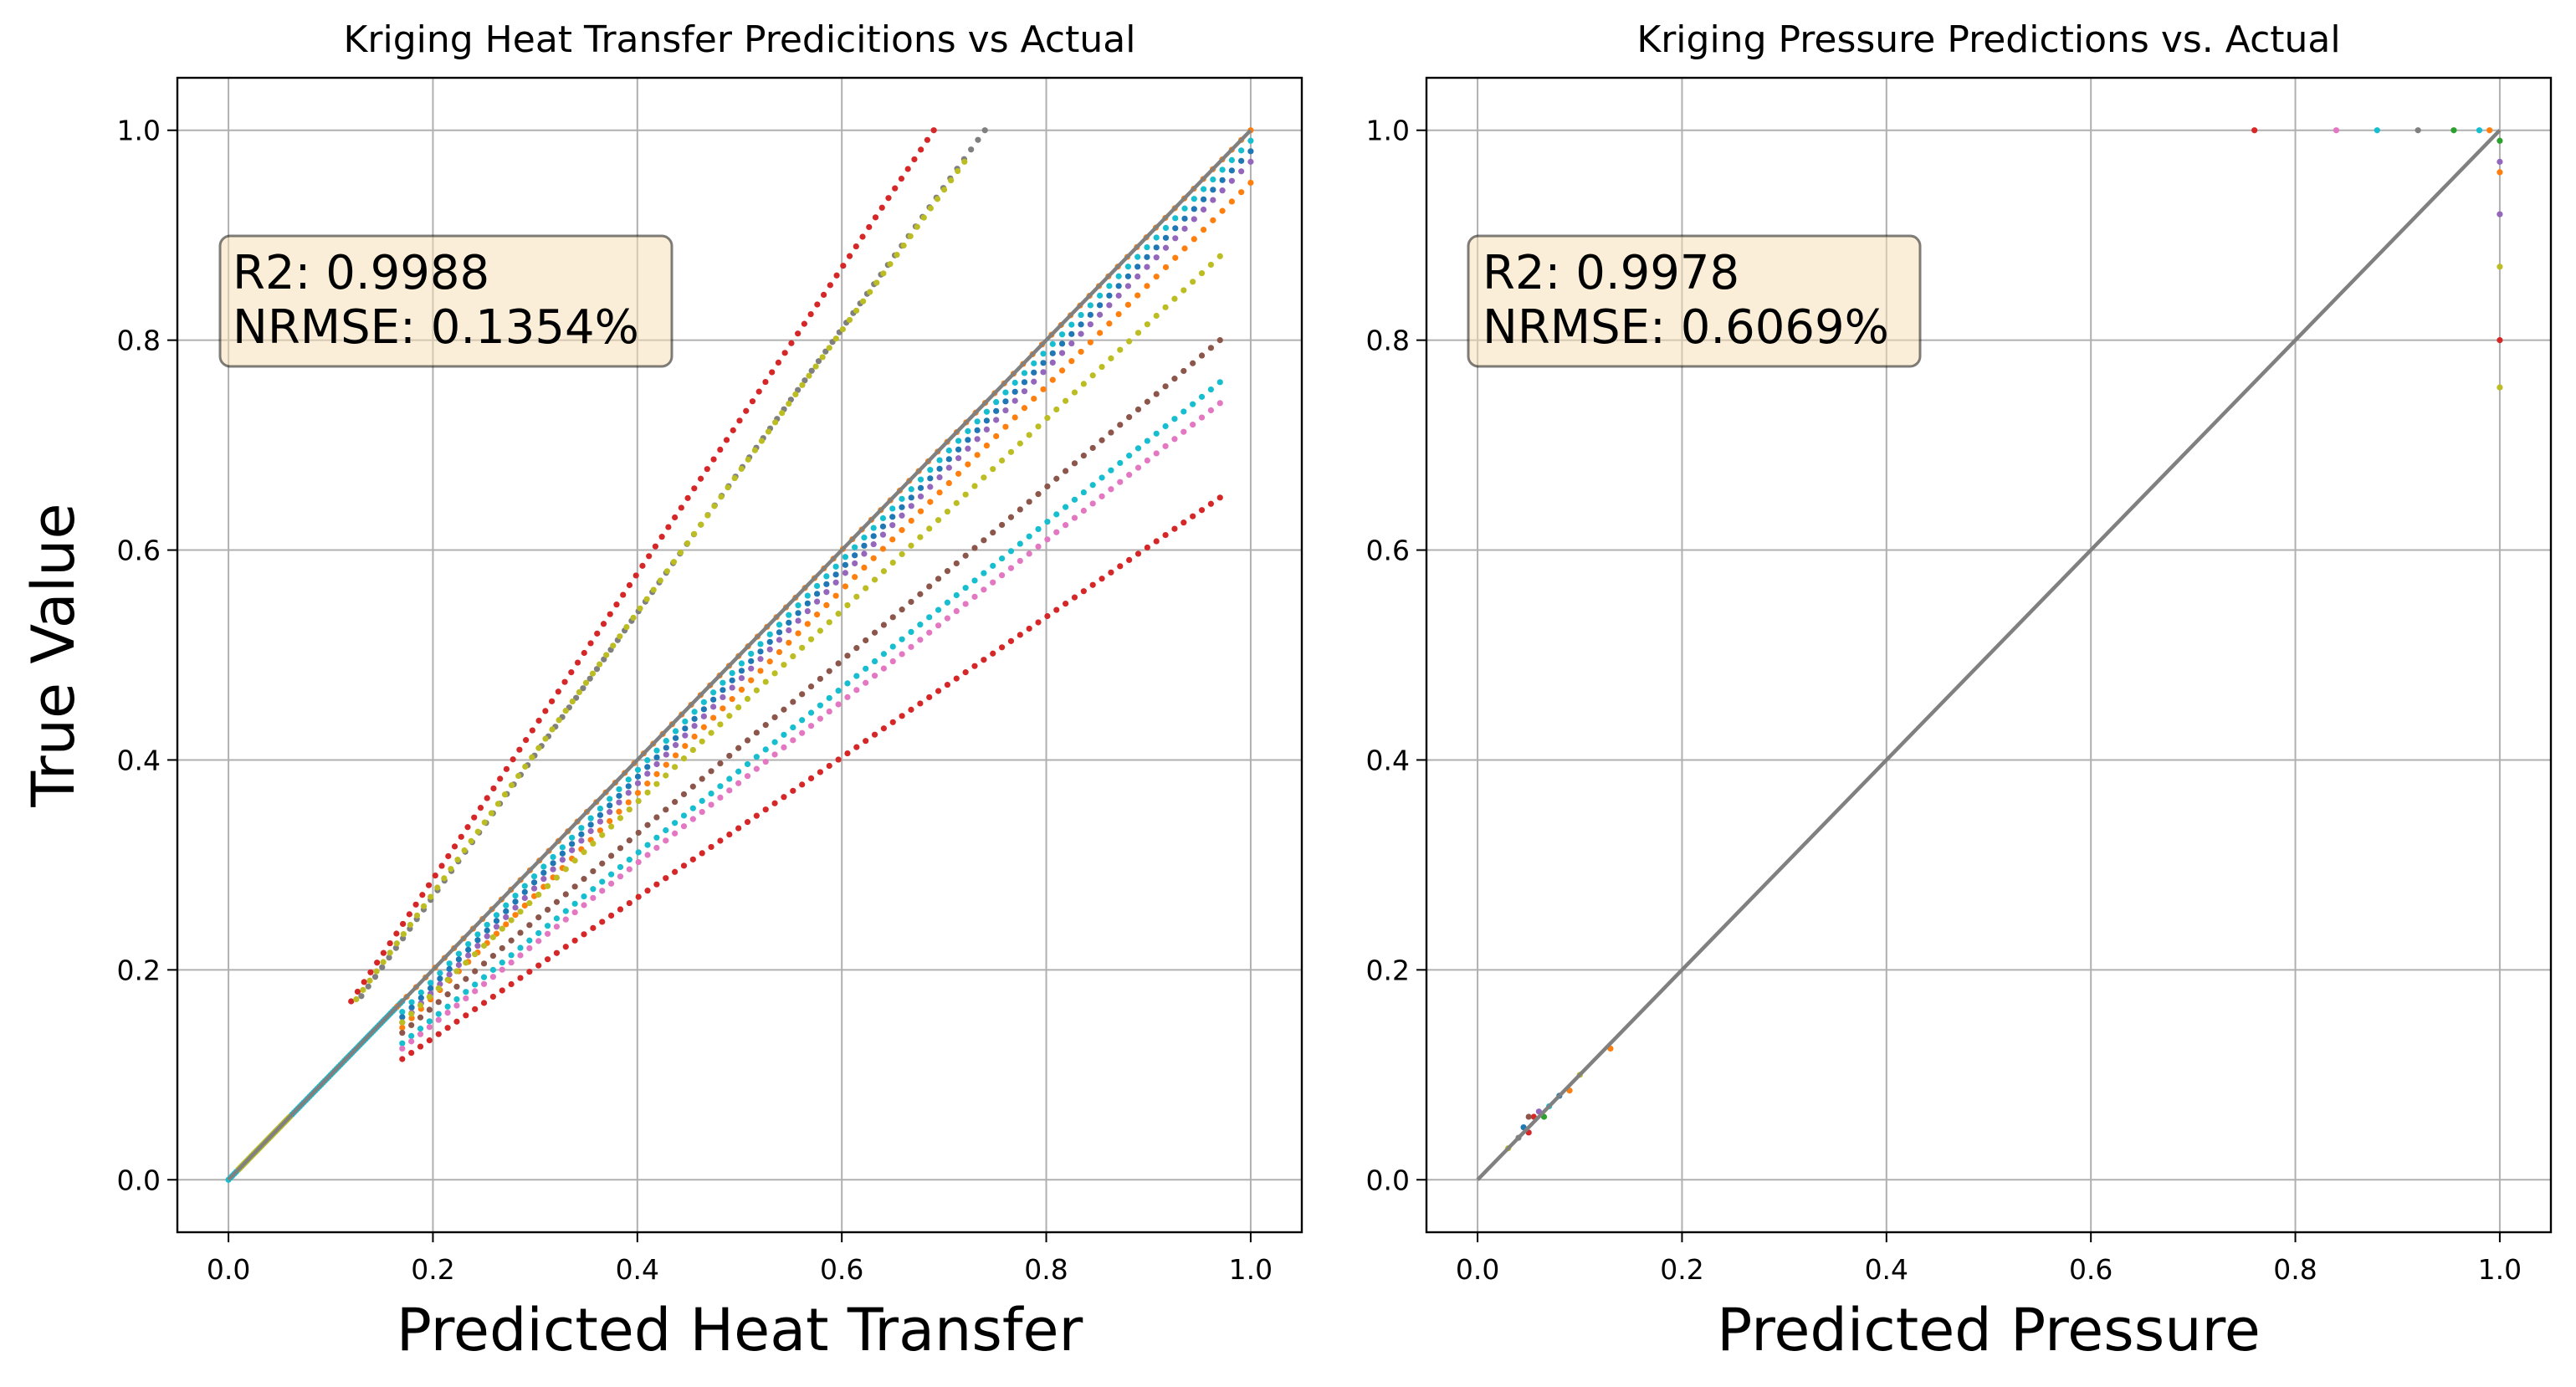  Describe the element at coordinates (1611, 273) in the screenshot. I see `pressure-r2: R2: 0.9978` at that location.